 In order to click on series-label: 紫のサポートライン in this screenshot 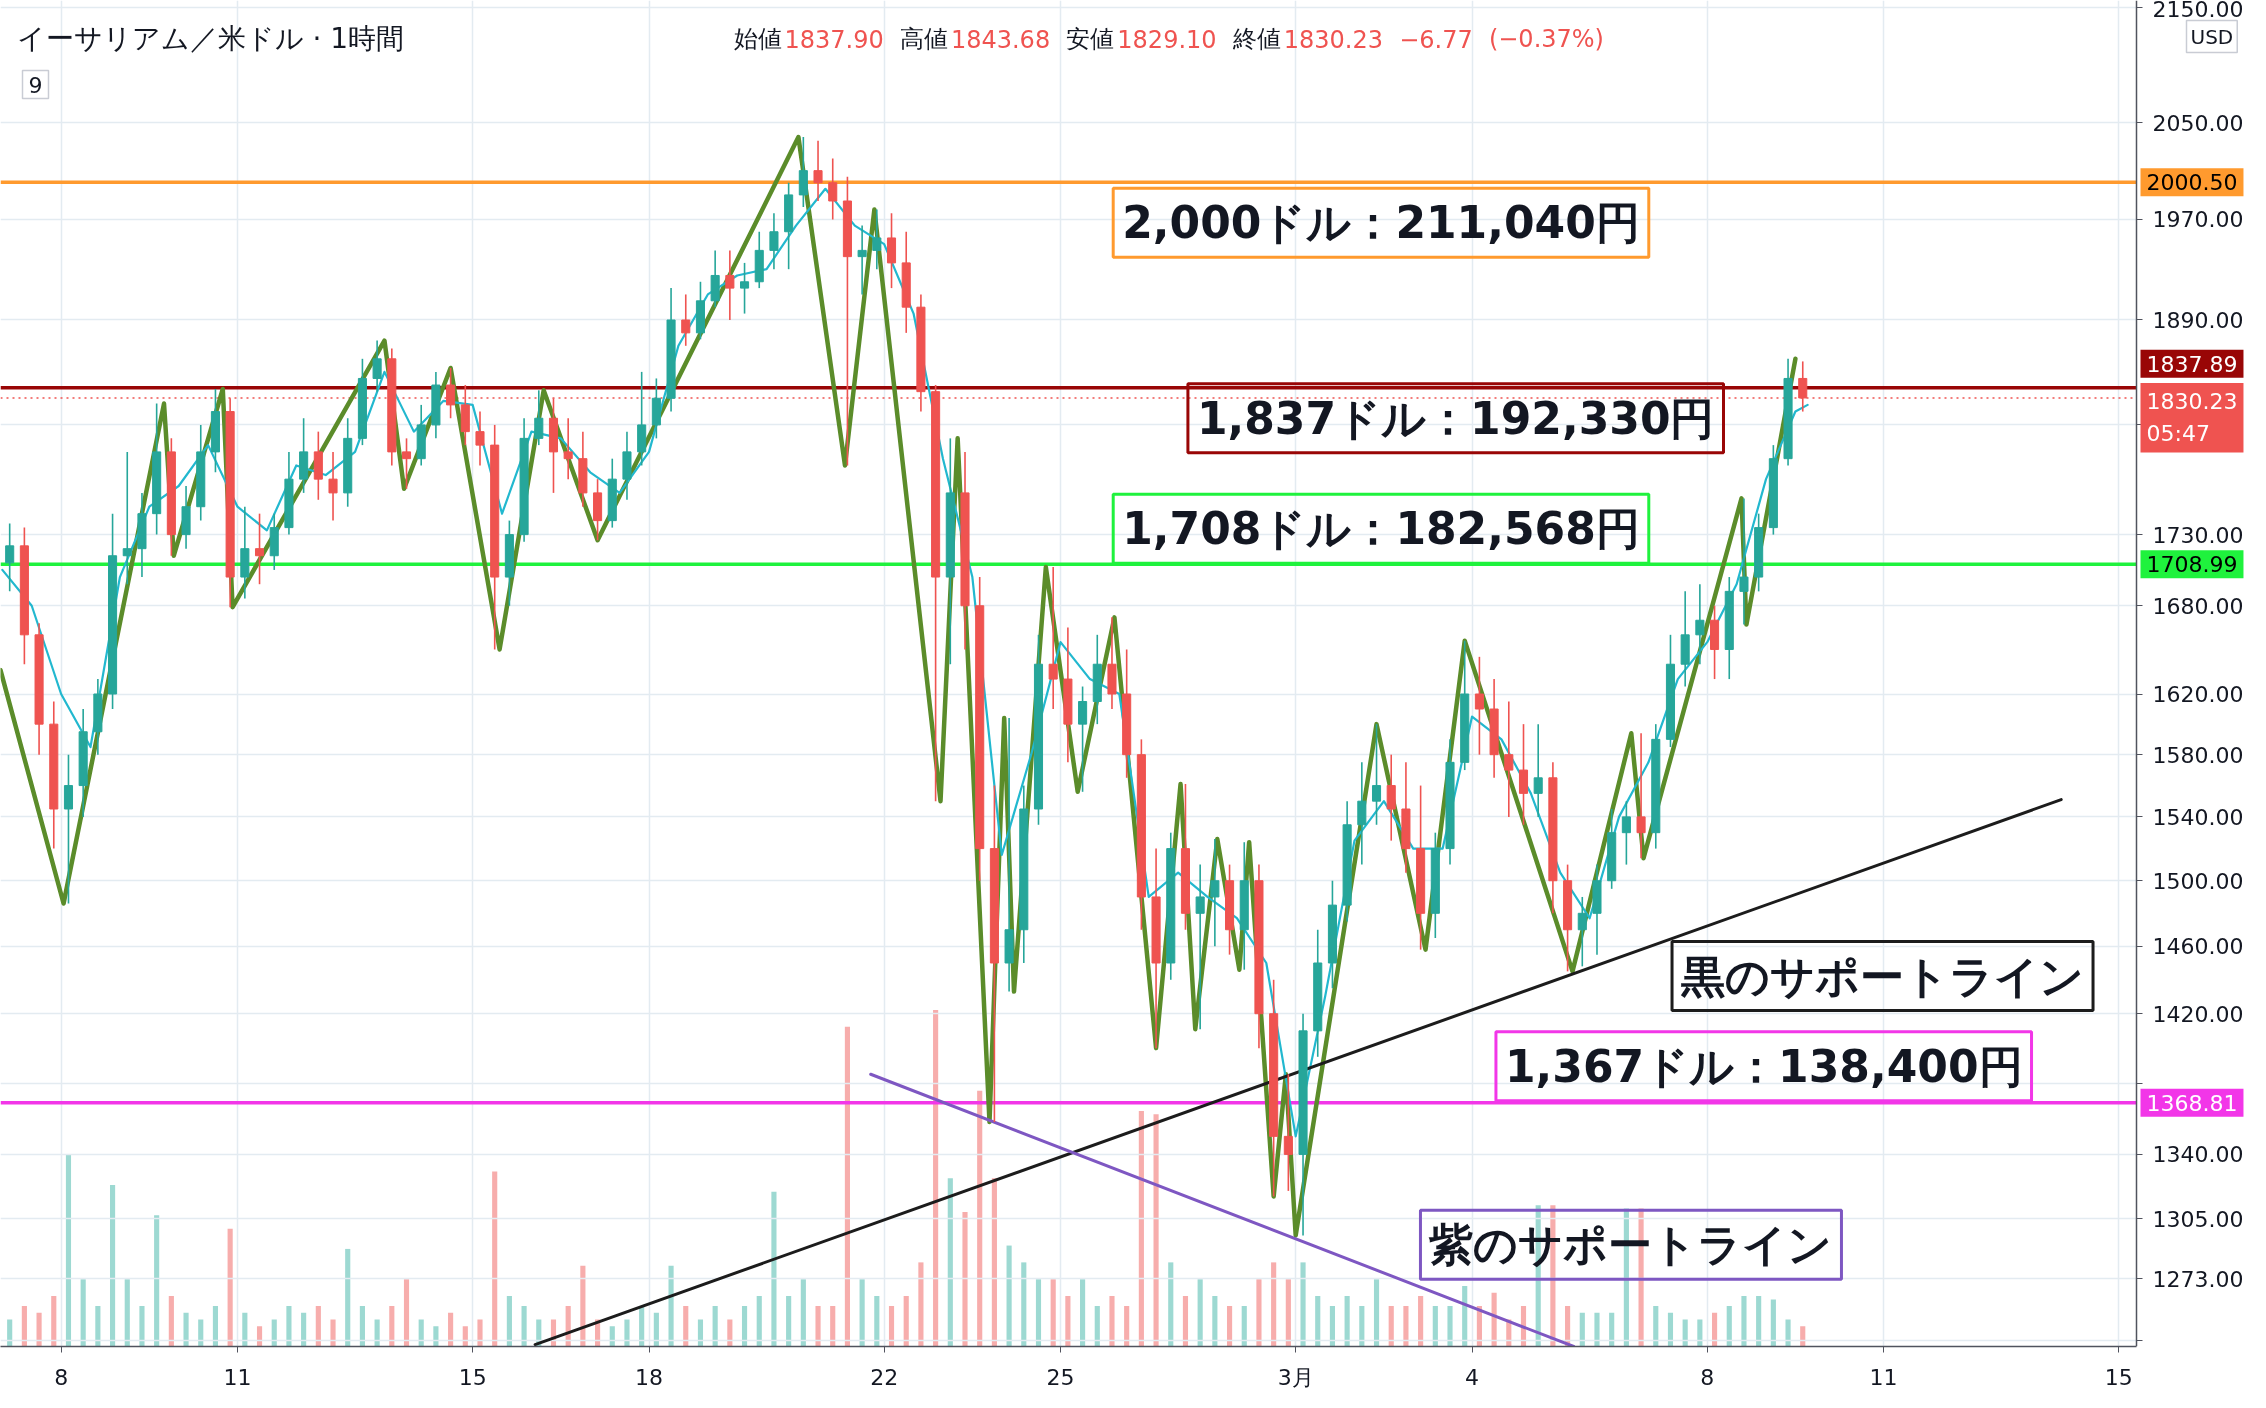, I will do `click(1630, 1245)`.